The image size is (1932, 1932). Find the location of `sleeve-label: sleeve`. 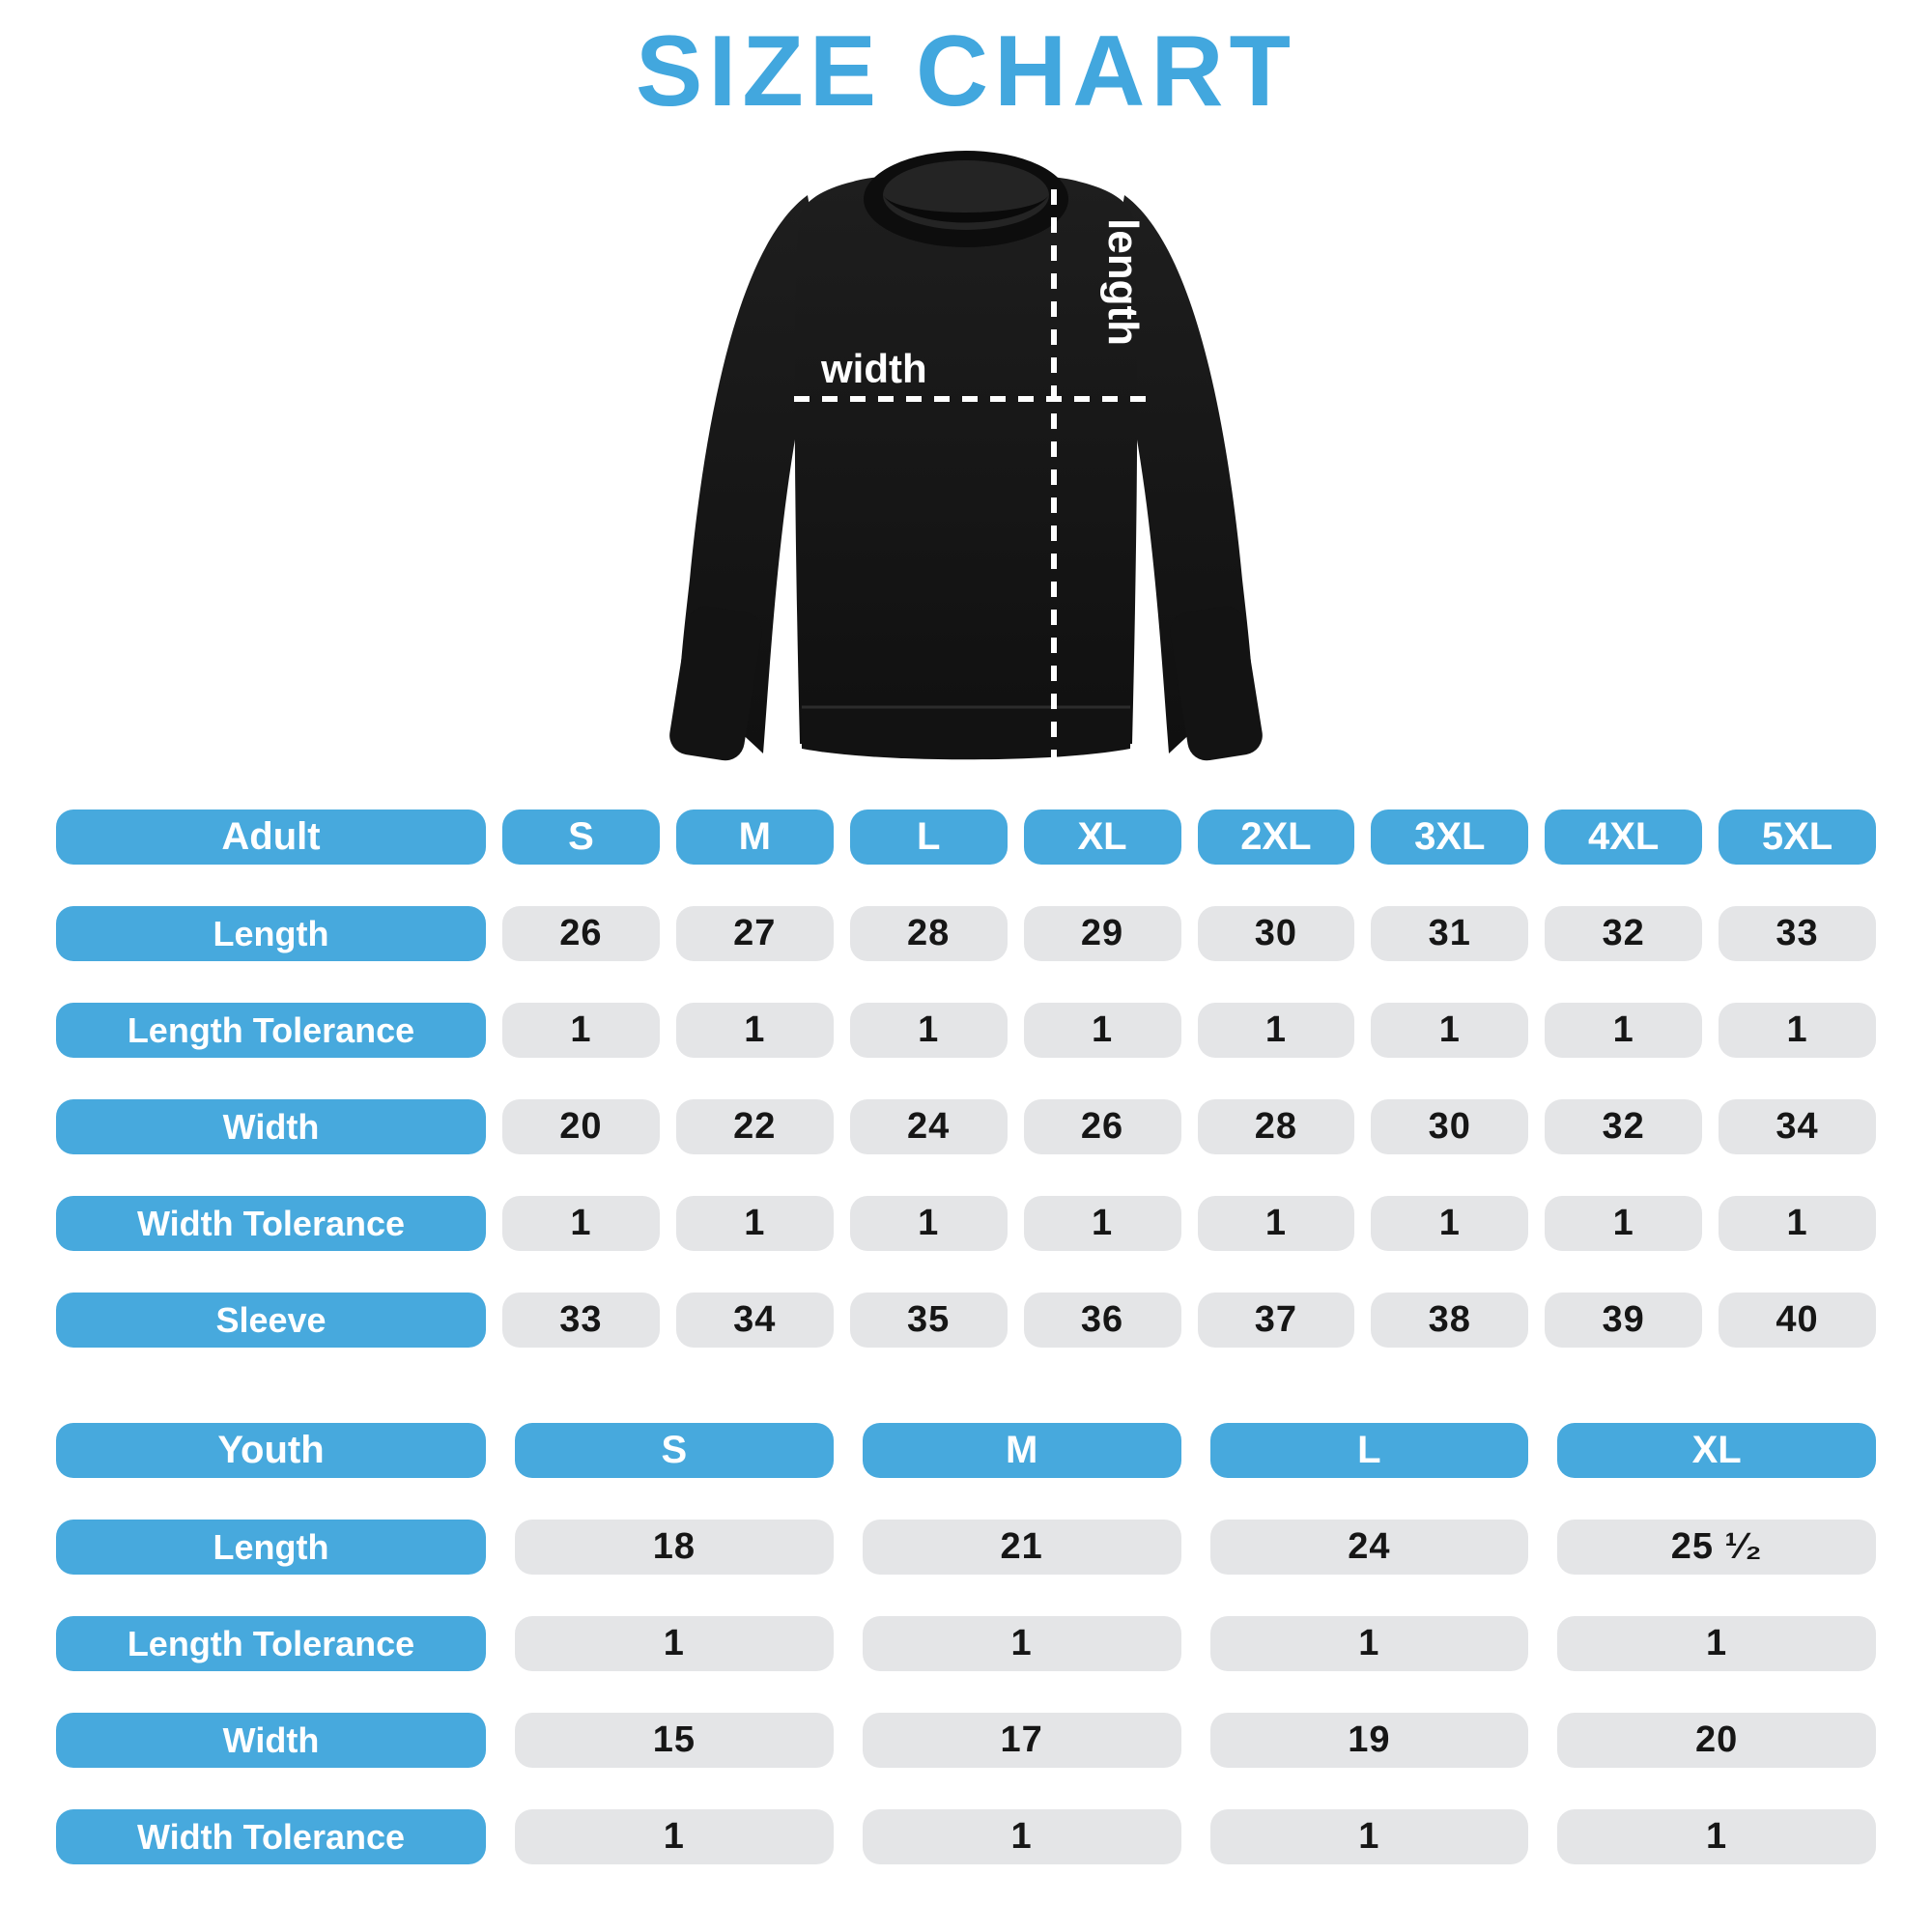

sleeve-label: sleeve is located at coordinates (1273, 334).